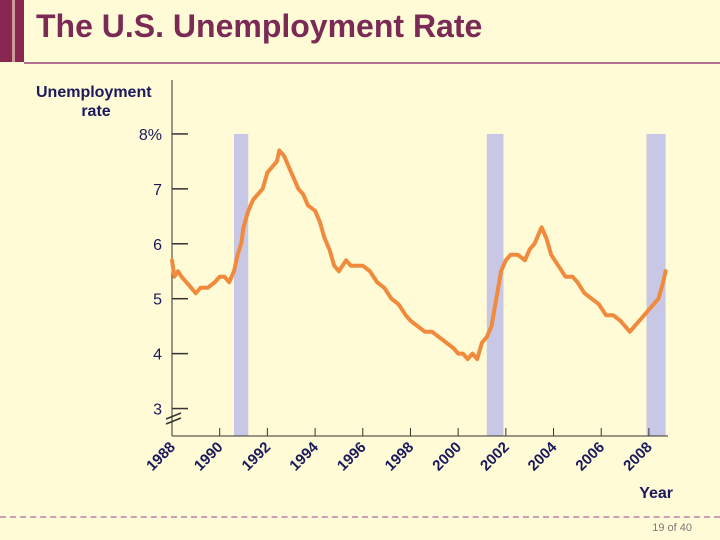 The width and height of the screenshot is (720, 540). Describe the element at coordinates (163, 273) in the screenshot. I see `y-ticks: 3 4 5 6 7 8%` at that location.